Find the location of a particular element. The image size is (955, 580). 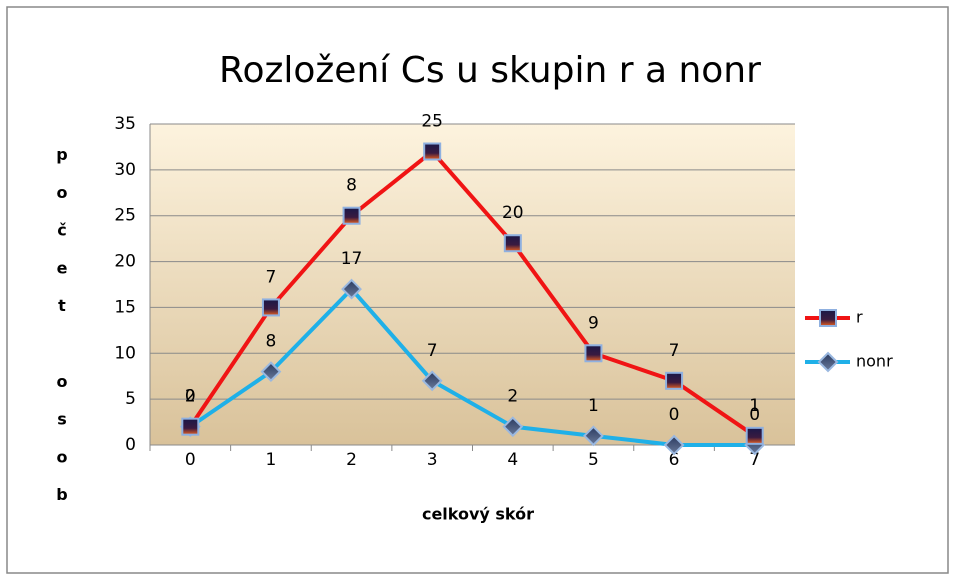

y-tick-label: 25 is located at coordinates (125, 216).